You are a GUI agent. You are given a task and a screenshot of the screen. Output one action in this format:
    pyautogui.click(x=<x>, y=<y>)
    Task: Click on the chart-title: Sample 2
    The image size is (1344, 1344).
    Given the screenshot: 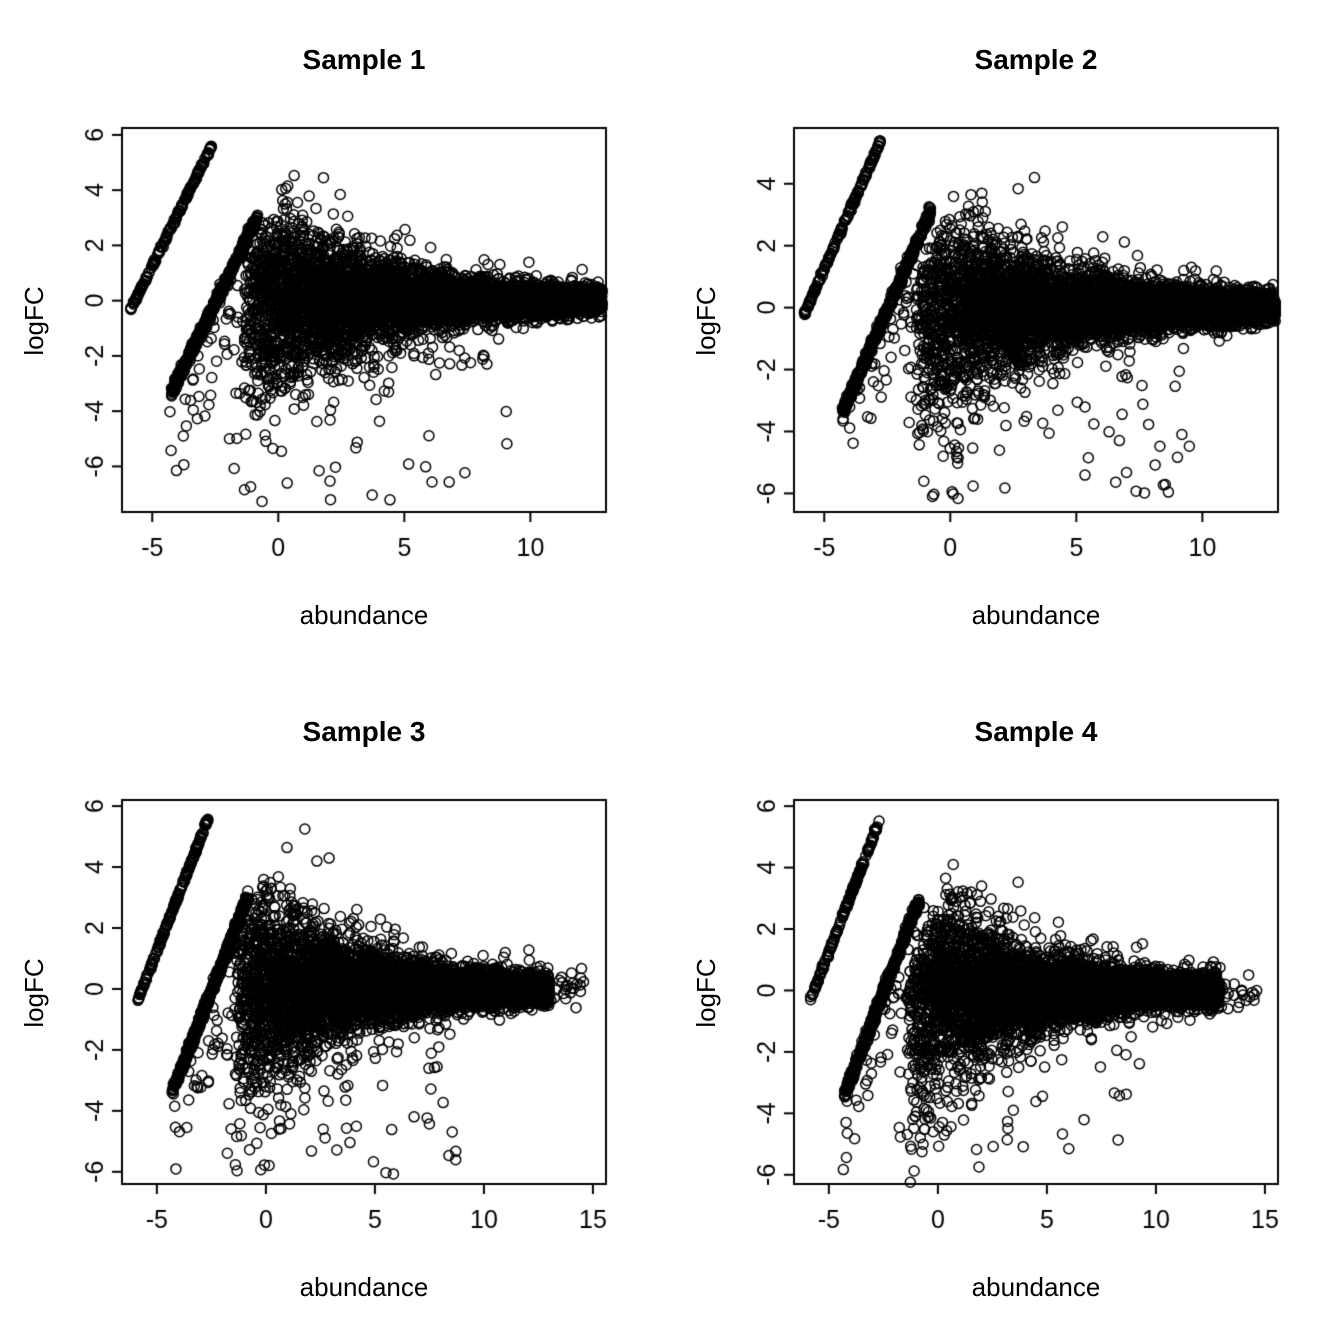 What is the action you would take?
    pyautogui.click(x=1036, y=59)
    